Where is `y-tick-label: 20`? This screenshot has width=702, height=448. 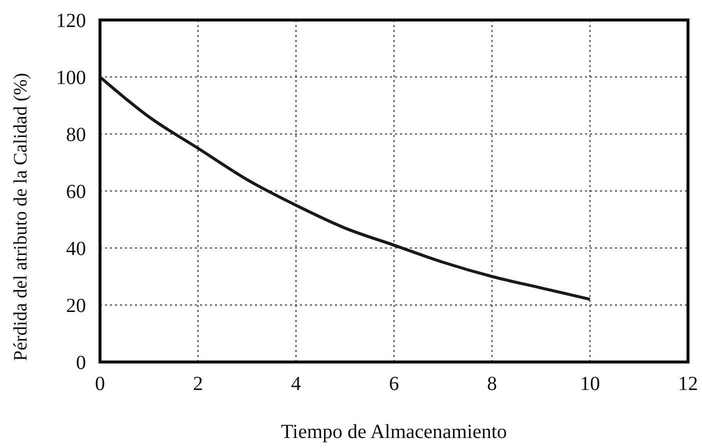 y-tick-label: 20 is located at coordinates (76, 306).